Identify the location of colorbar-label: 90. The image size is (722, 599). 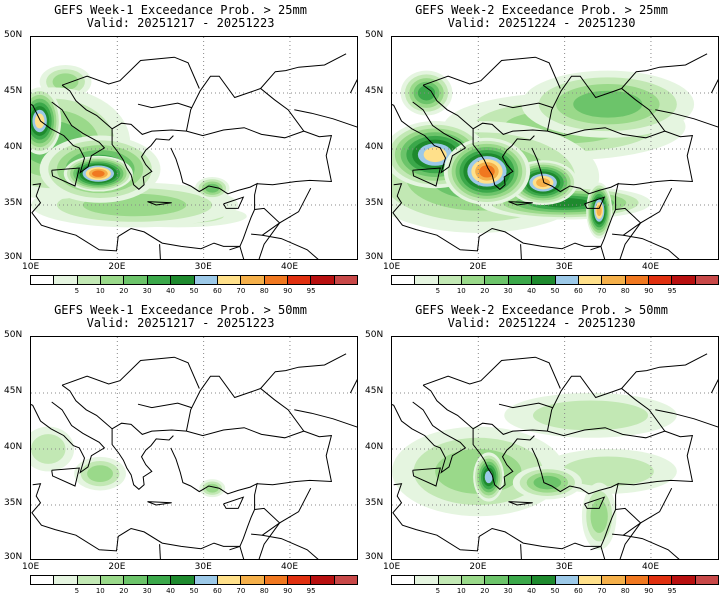
(649, 591).